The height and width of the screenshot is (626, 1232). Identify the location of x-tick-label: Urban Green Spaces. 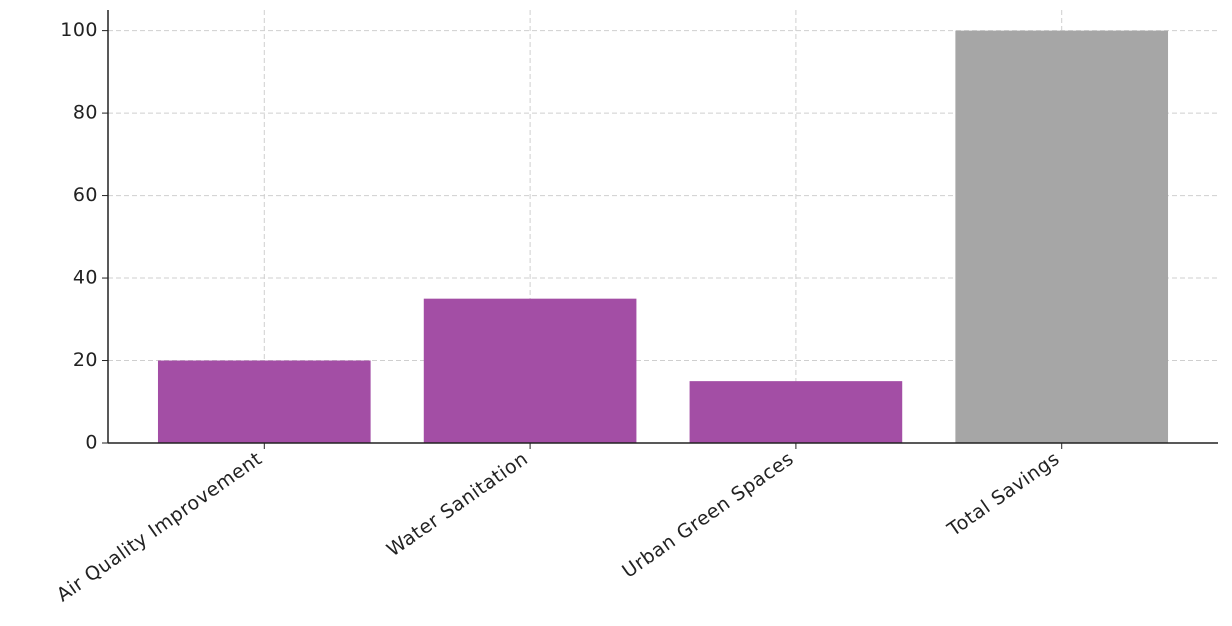
(708, 515).